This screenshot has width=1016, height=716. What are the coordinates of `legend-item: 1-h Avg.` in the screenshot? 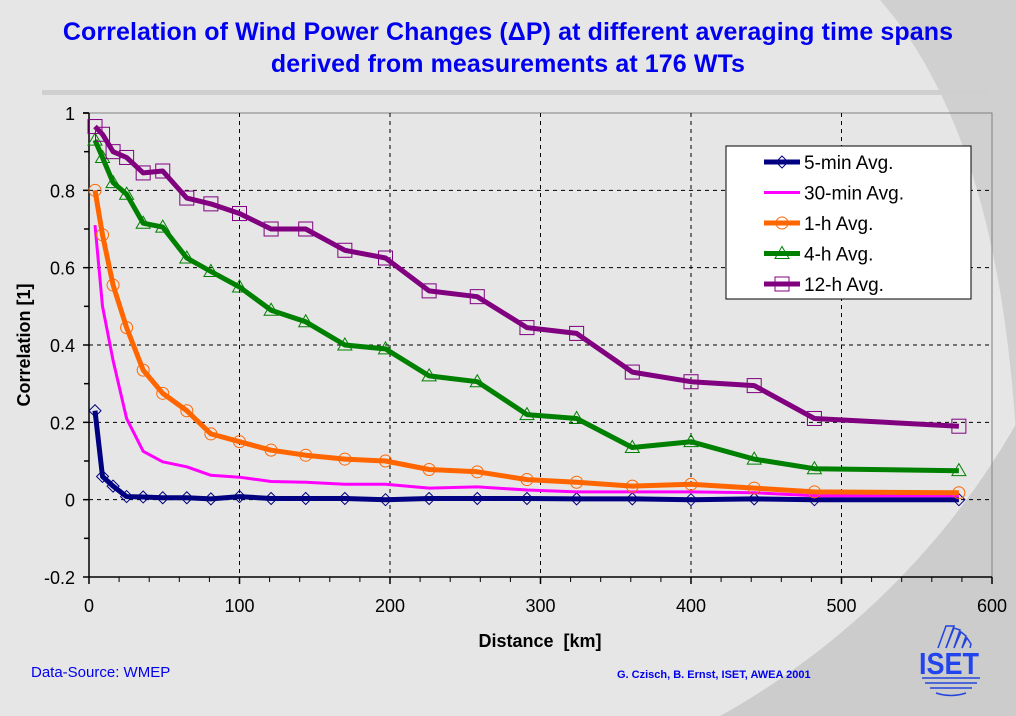 It's located at (818, 224).